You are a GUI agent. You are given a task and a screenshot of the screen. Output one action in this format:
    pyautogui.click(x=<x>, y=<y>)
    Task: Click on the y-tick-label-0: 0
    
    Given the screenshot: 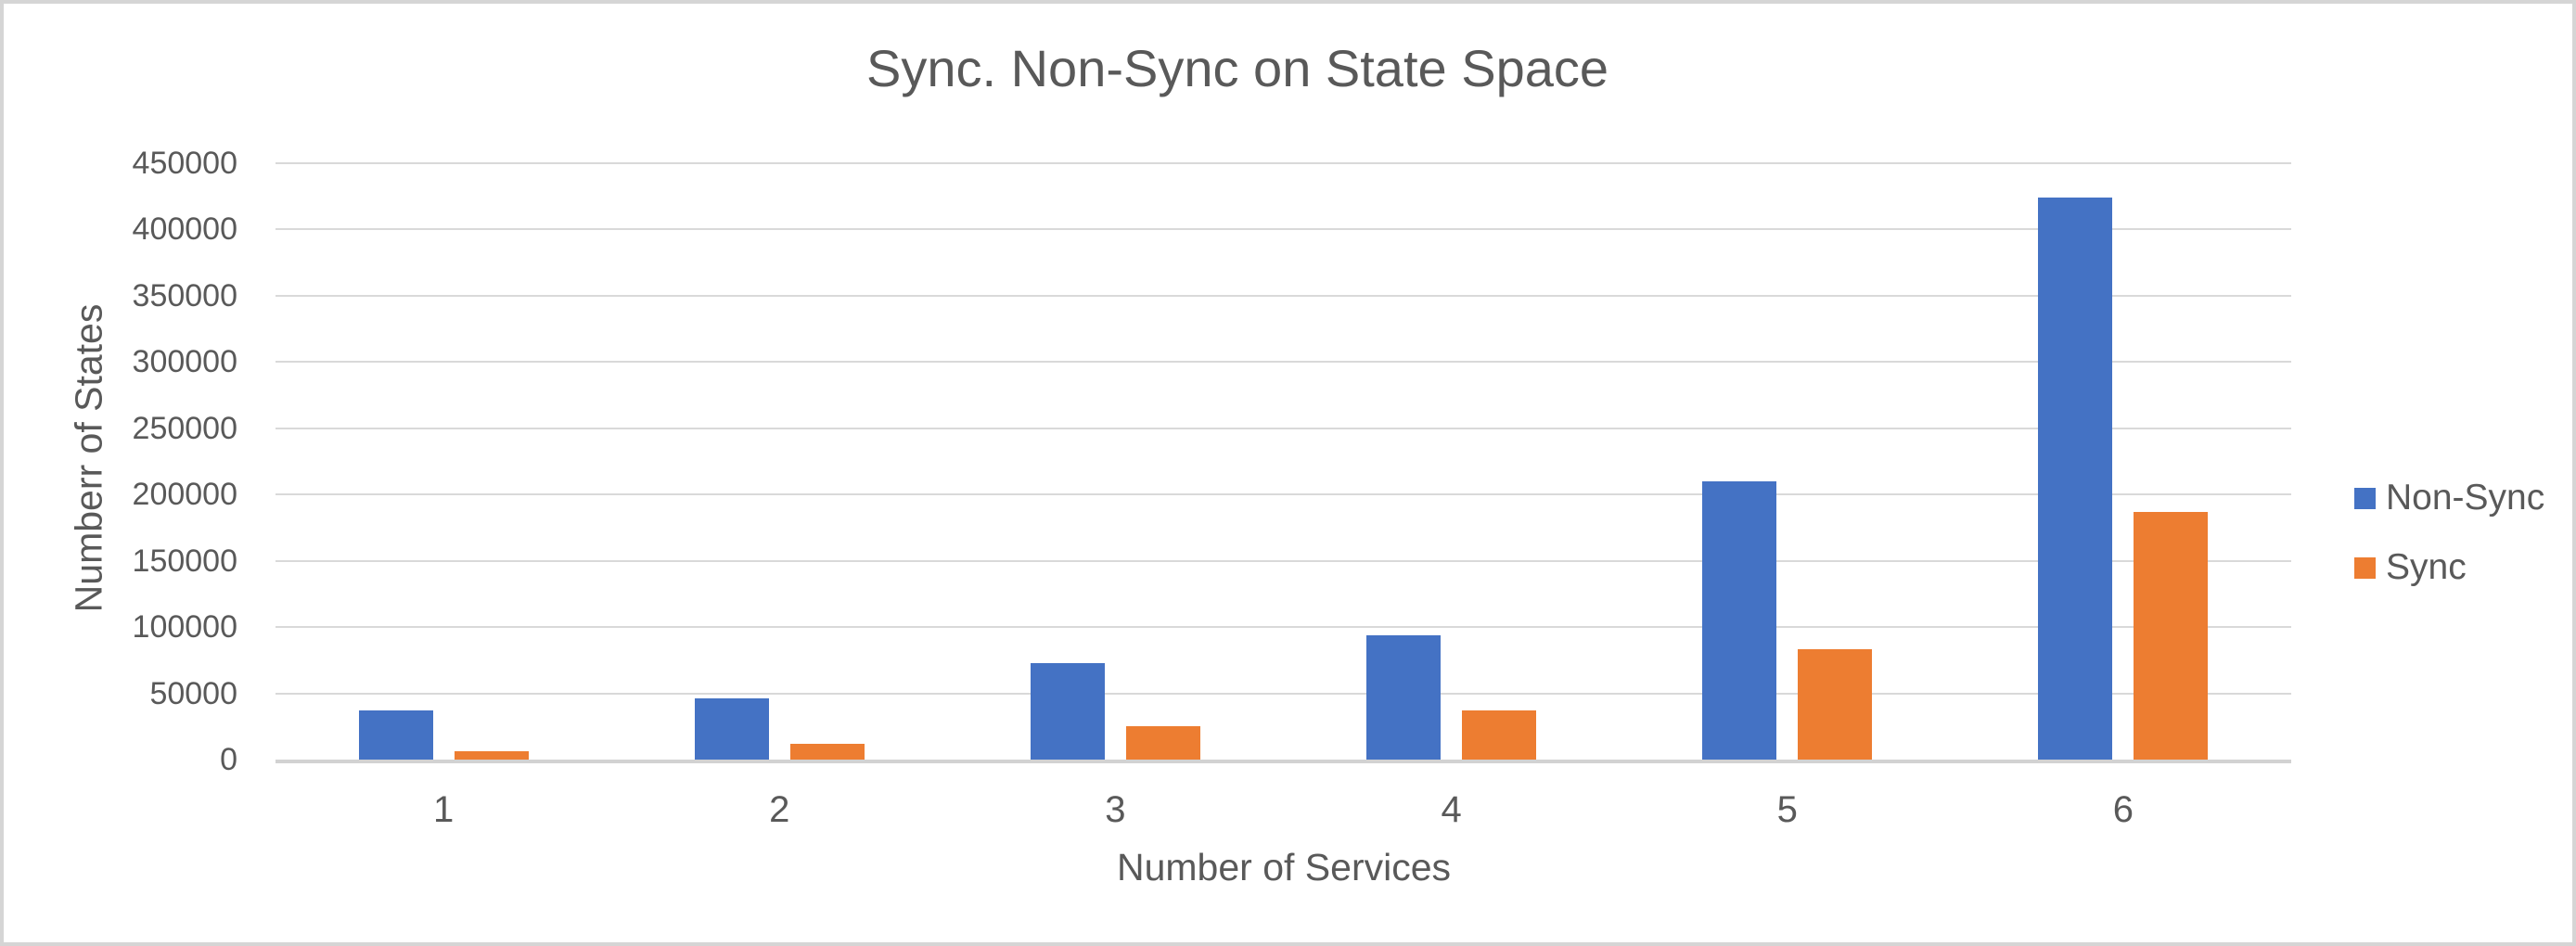 What is the action you would take?
    pyautogui.click(x=228, y=760)
    